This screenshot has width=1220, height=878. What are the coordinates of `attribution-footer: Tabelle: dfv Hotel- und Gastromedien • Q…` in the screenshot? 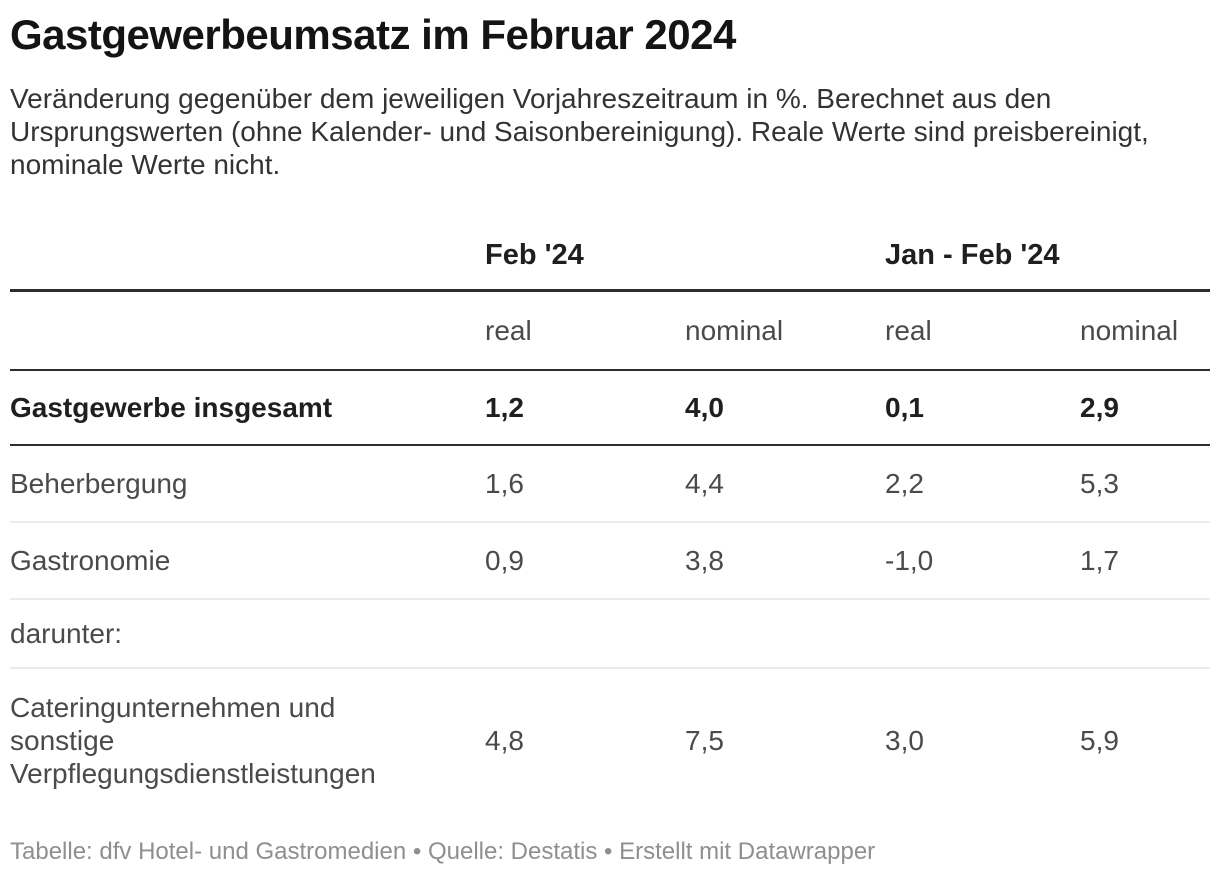 It's located at (443, 851).